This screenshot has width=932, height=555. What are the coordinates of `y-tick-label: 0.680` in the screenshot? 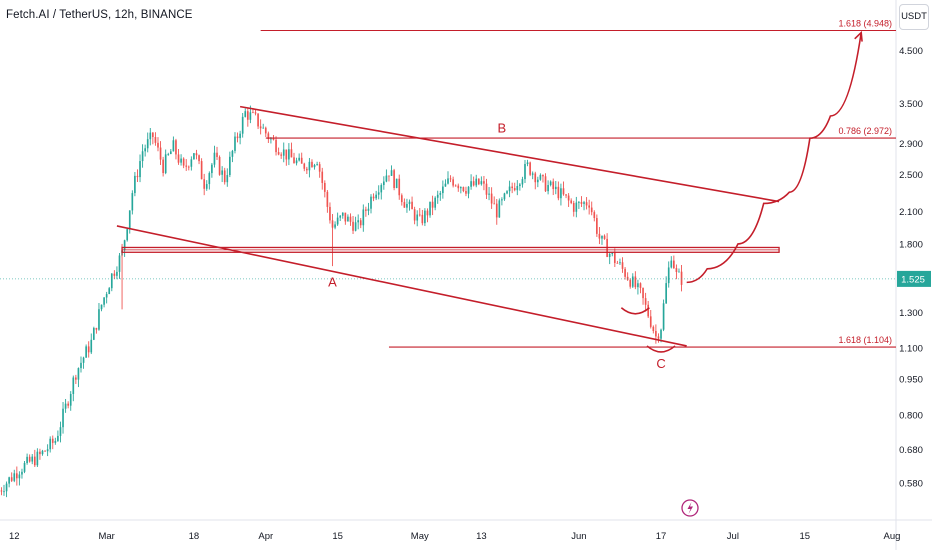 It's located at (911, 450).